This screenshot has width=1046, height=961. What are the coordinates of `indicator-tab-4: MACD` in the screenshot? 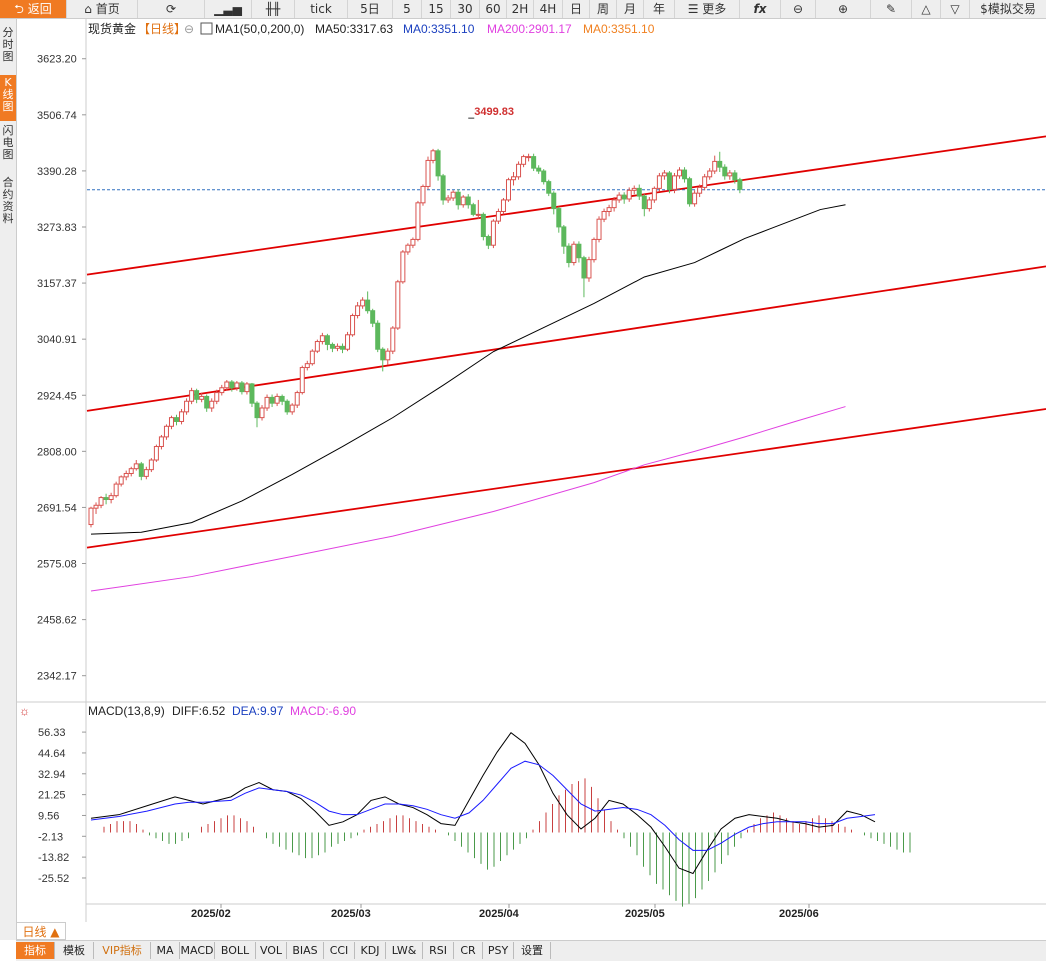 It's located at (197, 950).